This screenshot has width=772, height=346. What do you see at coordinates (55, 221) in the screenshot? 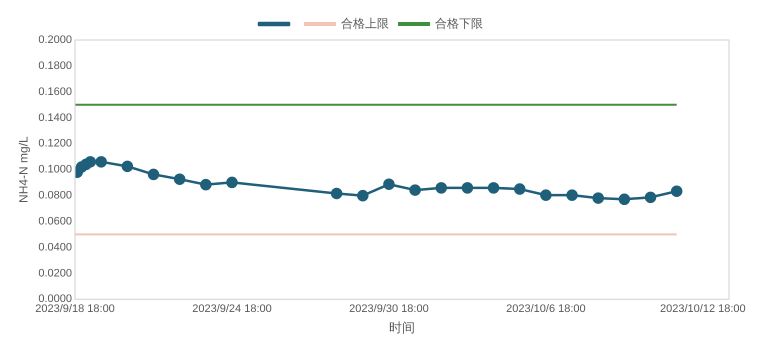
I see `y-tick-label: 0.0600` at bounding box center [55, 221].